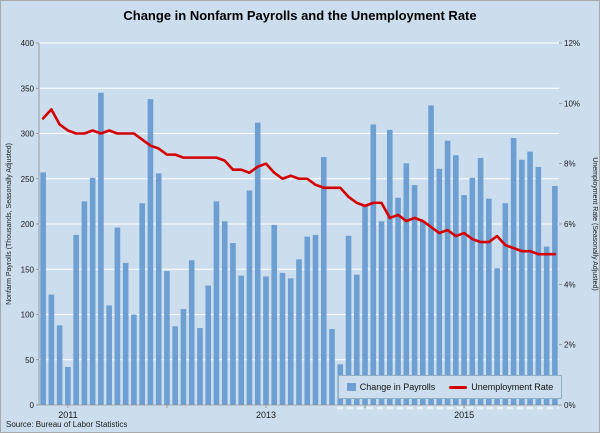 The image size is (600, 433). What do you see at coordinates (28, 43) in the screenshot?
I see `svg-text: 400` at bounding box center [28, 43].